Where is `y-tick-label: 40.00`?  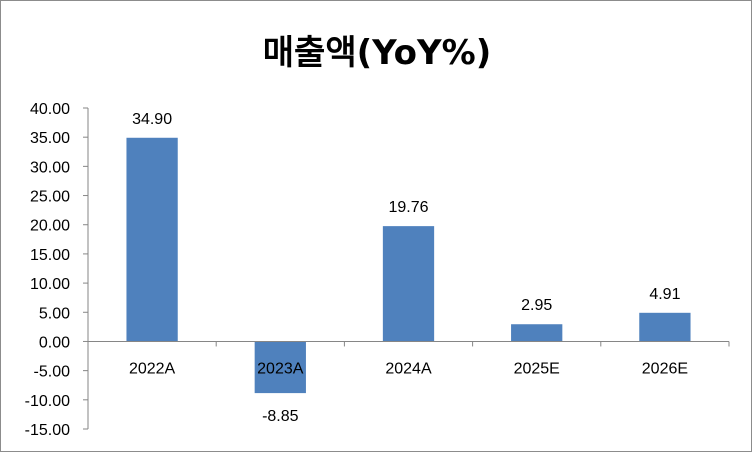
y-tick-label: 40.00 is located at coordinates (50, 109).